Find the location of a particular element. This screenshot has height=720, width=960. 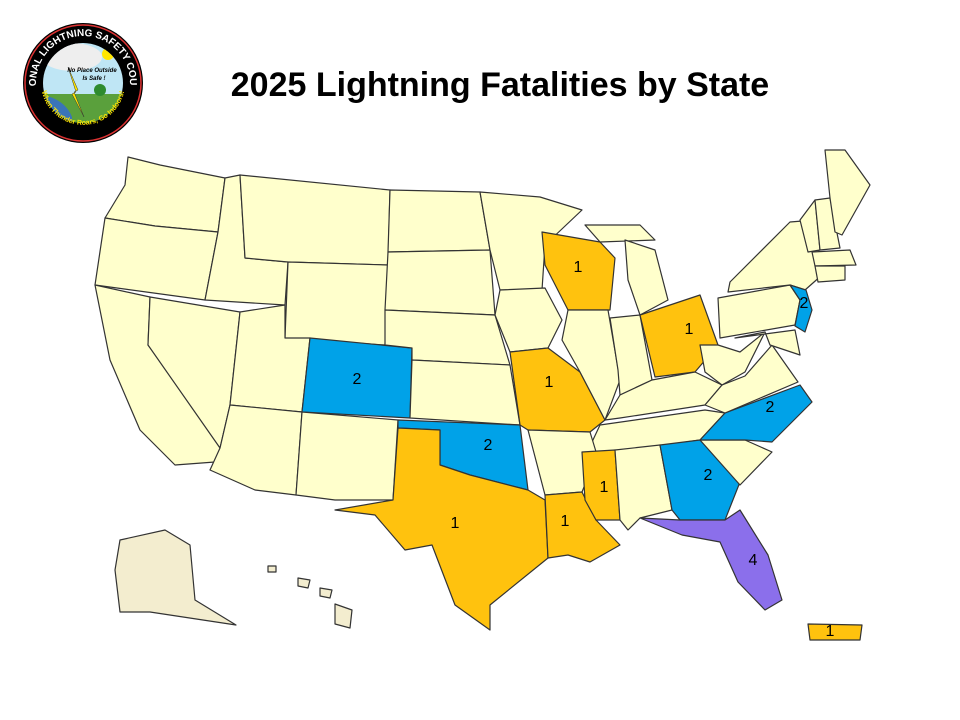

fatality-count-mo: 1 is located at coordinates (549, 382).